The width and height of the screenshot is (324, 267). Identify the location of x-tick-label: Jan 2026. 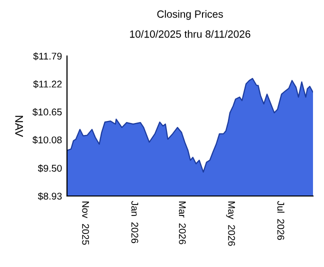
(134, 222).